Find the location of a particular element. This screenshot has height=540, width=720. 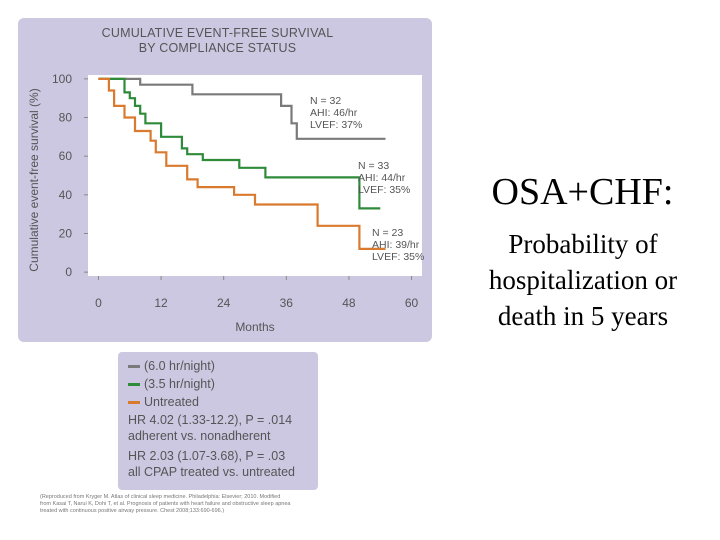

hr-line-2: adherent vs. nonadherent is located at coordinates (199, 436).